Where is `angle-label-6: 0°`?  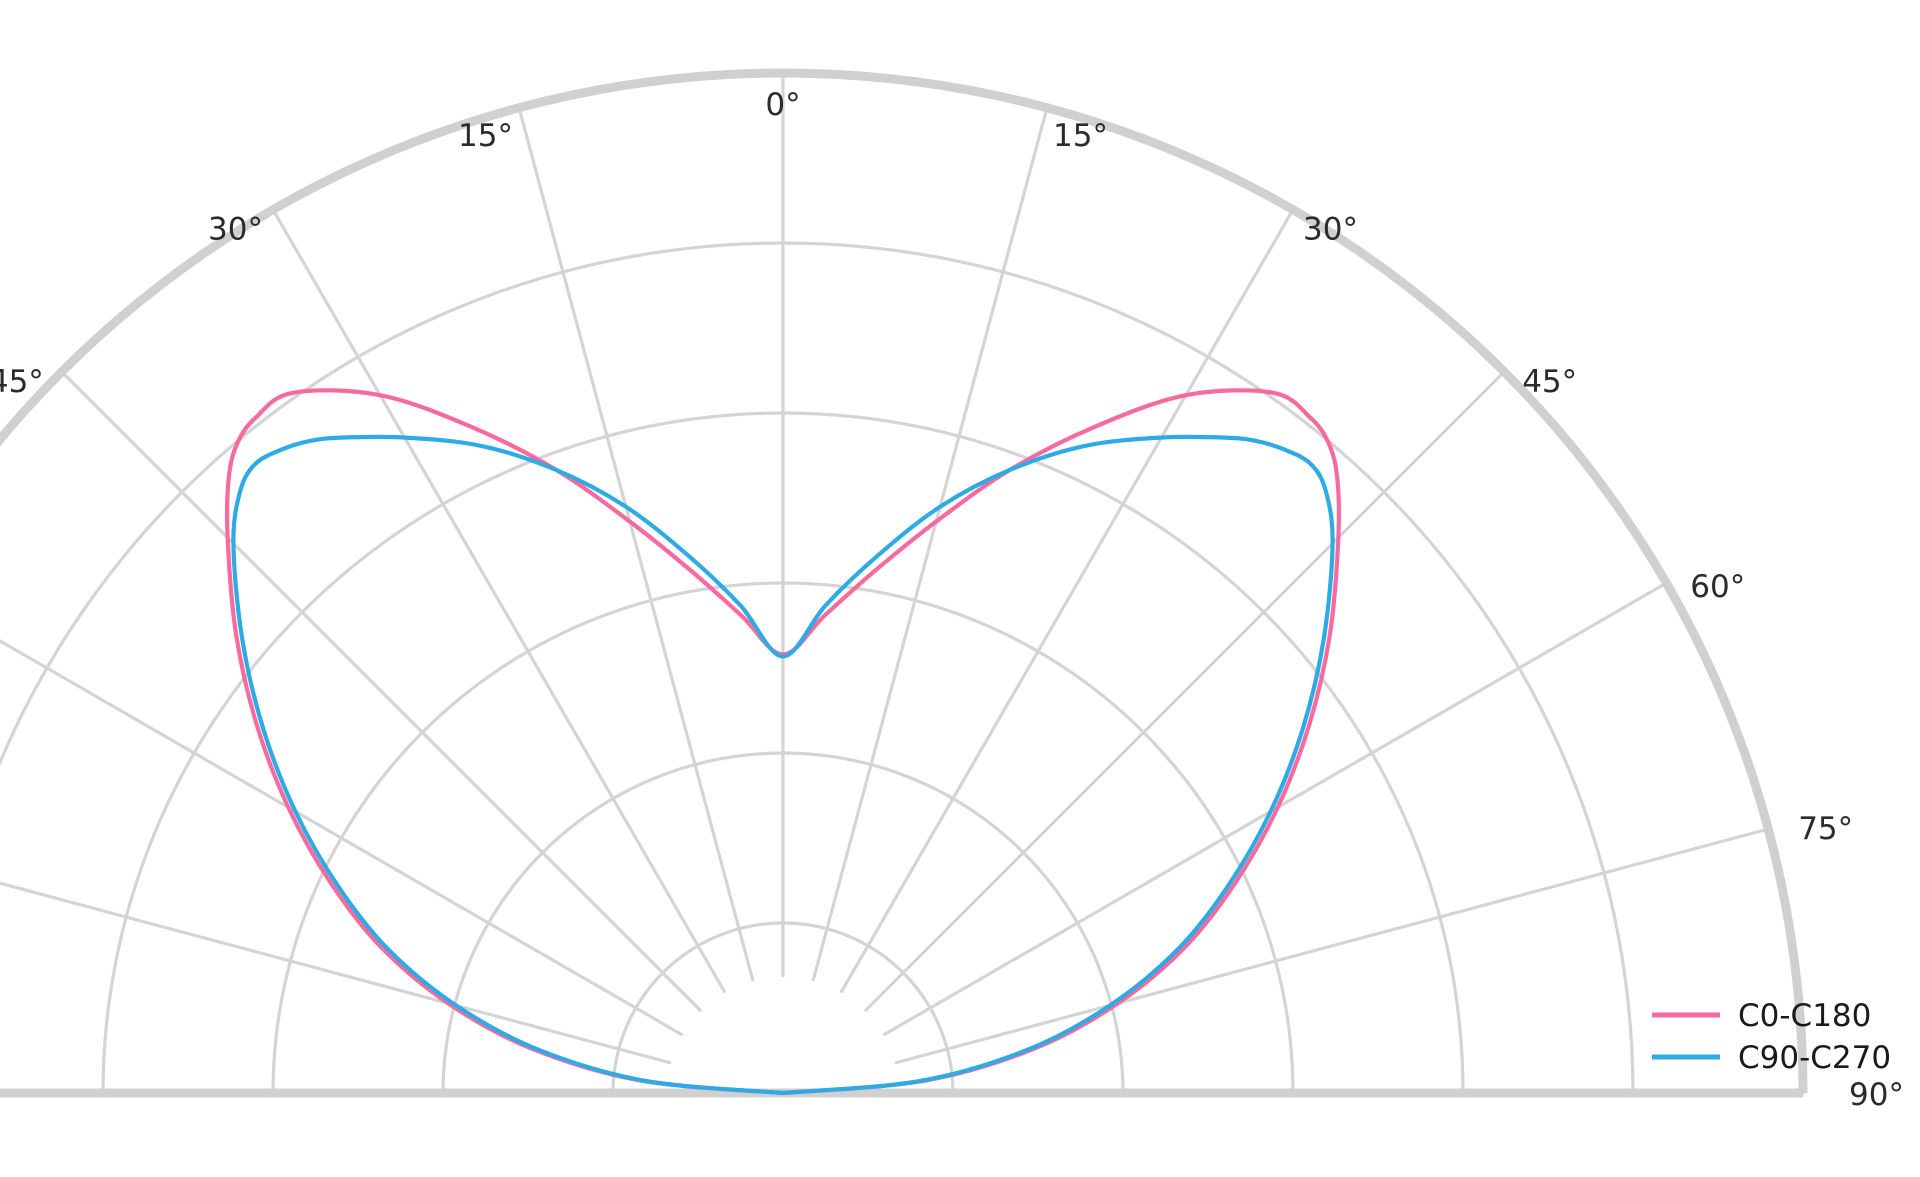
angle-label-6: 0° is located at coordinates (782, 105).